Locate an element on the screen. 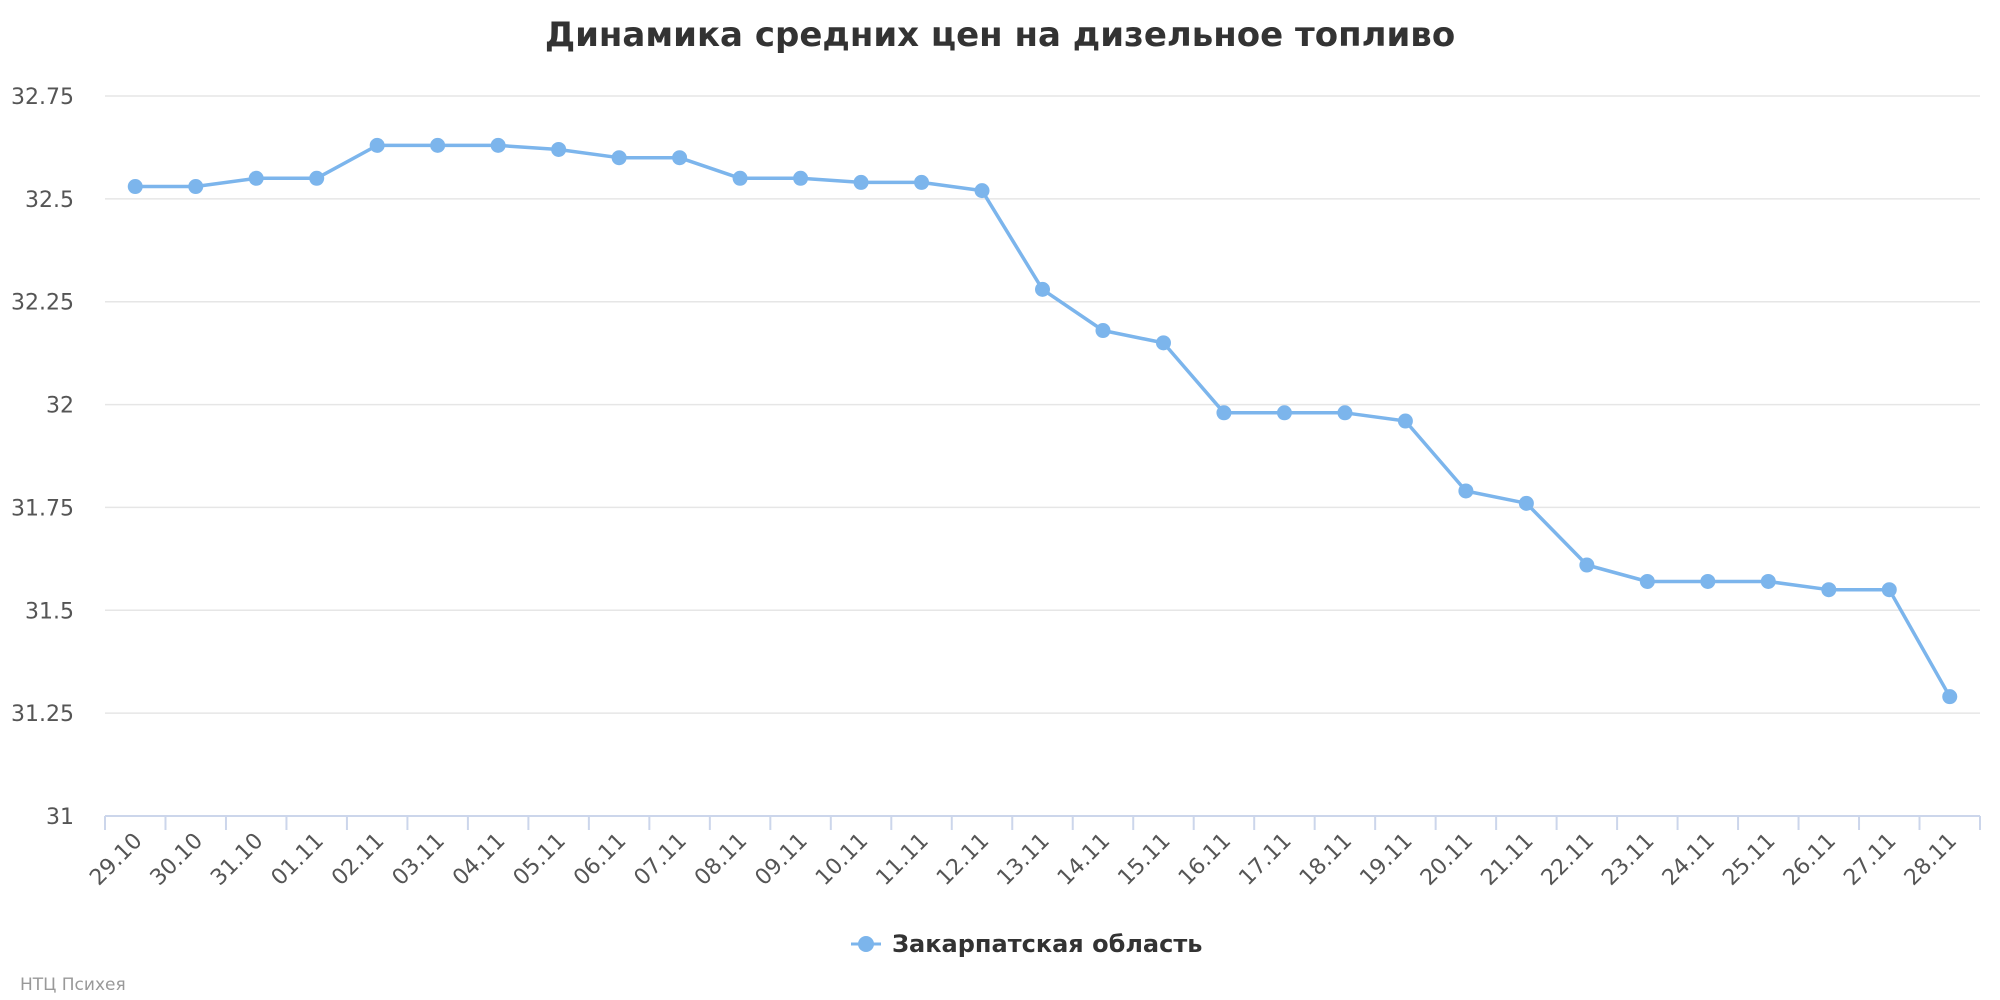 This screenshot has height=1000, width=2000. x-tick-label: 25.11 is located at coordinates (1749, 860).